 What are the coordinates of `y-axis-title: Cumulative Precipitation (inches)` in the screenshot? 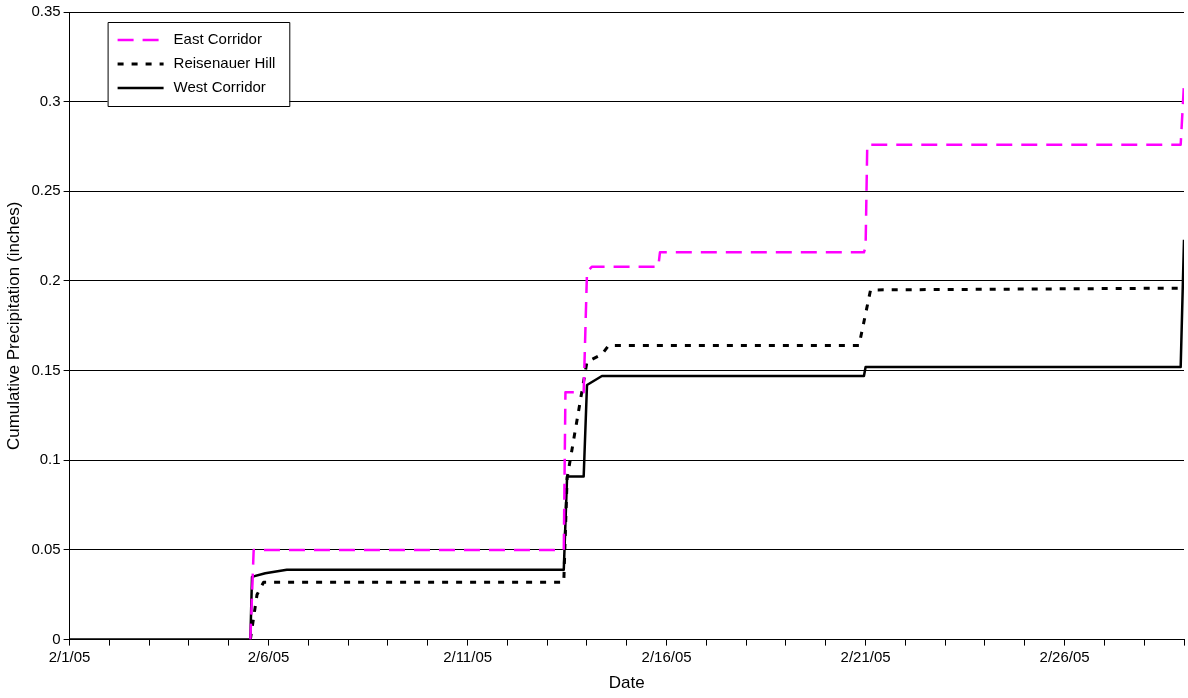 It's located at (13, 326).